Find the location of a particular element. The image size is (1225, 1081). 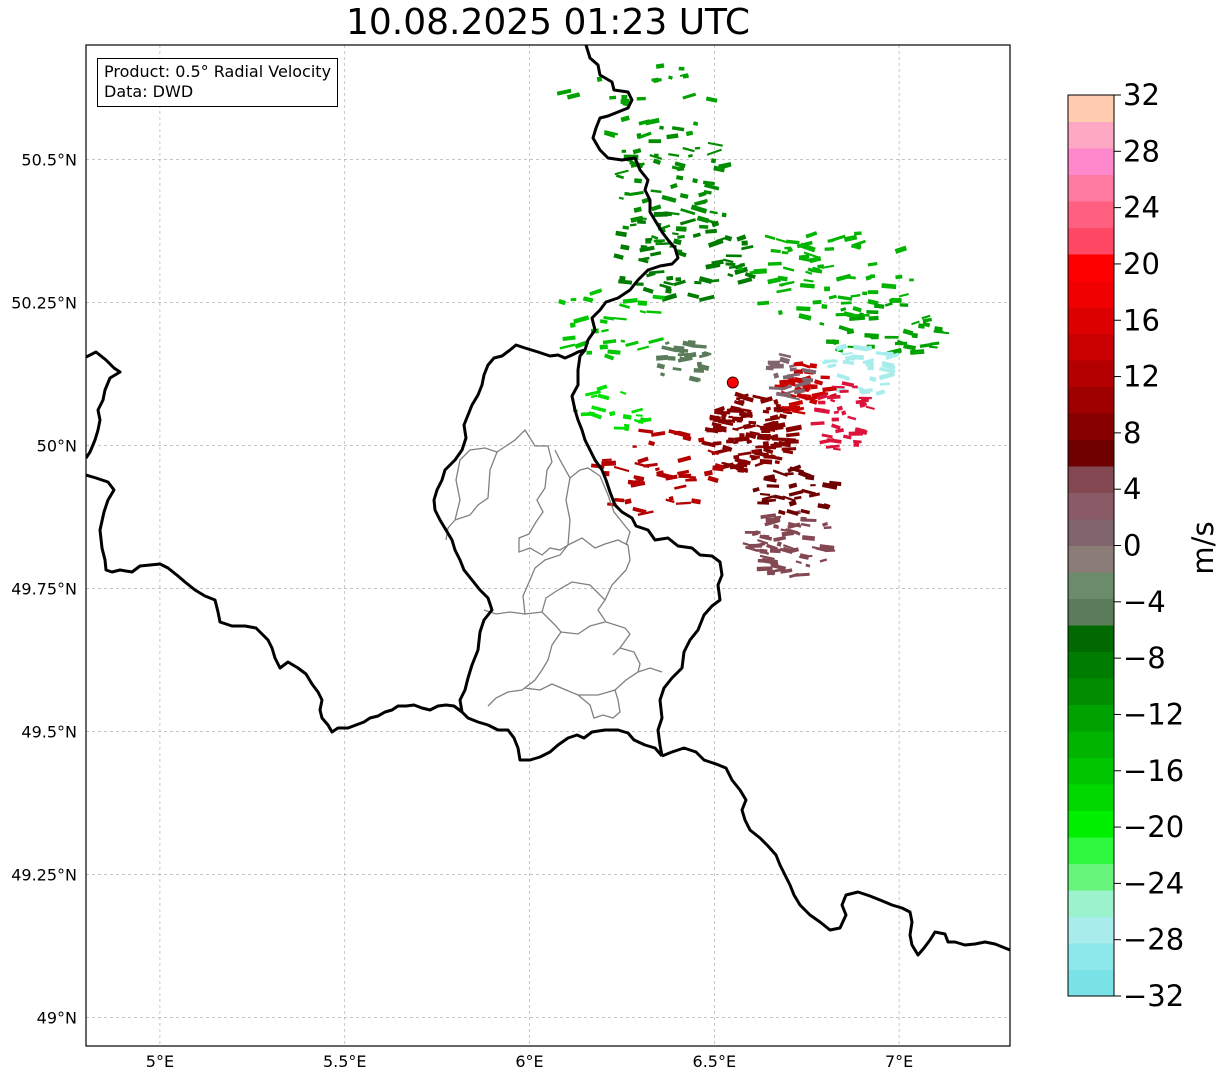

radar-site-marker is located at coordinates (732, 382).